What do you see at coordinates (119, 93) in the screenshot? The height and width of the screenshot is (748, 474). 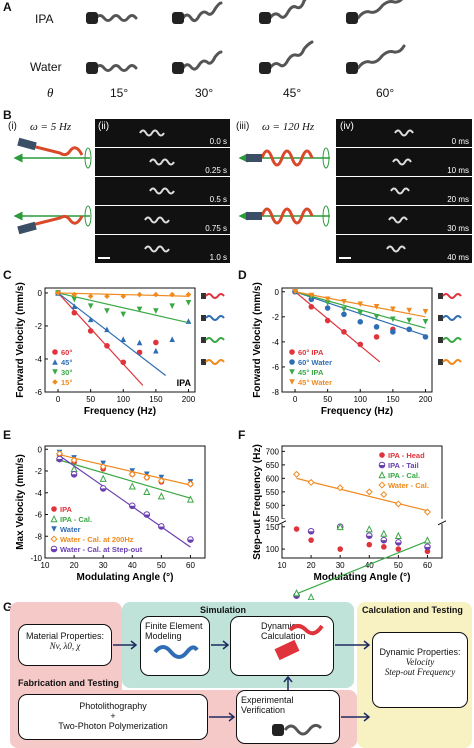 I see `angle-15: 15°` at bounding box center [119, 93].